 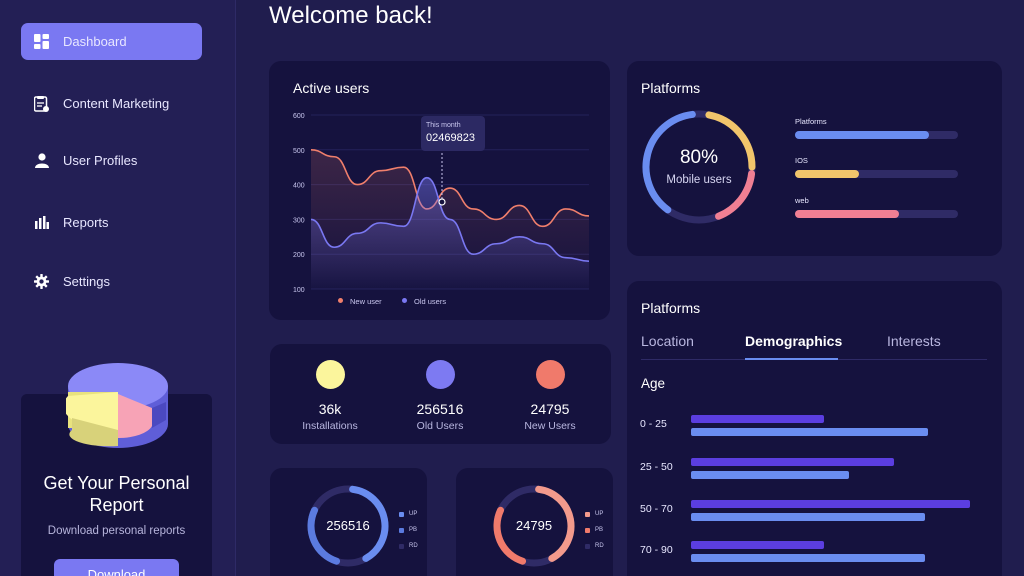 What do you see at coordinates (801, 160) in the screenshot?
I see `platform-bar-label: IOS` at bounding box center [801, 160].